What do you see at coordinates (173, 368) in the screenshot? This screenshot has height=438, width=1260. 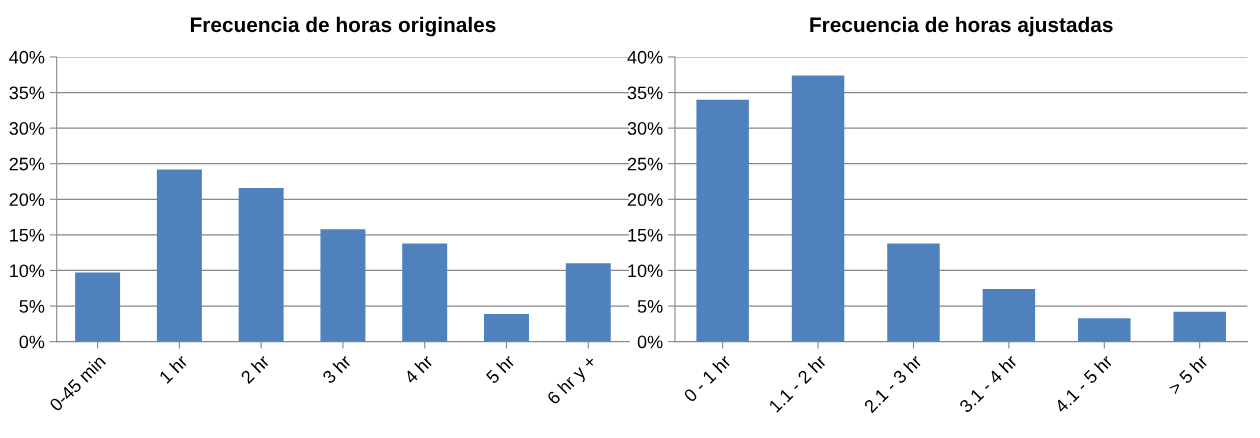 I see `x-tick-label: 1 hr` at bounding box center [173, 368].